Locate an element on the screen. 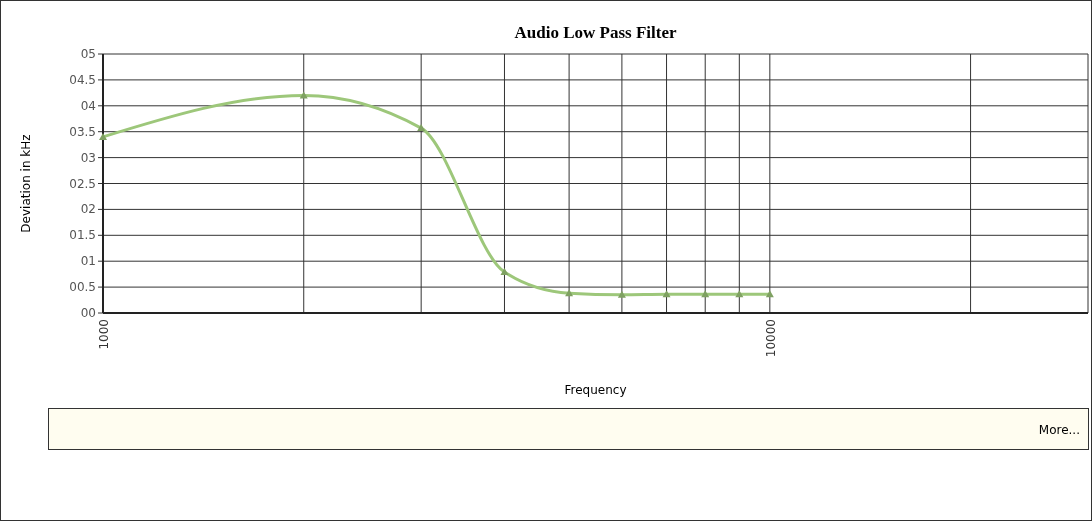  y-tick-label: 01 is located at coordinates (88, 261).